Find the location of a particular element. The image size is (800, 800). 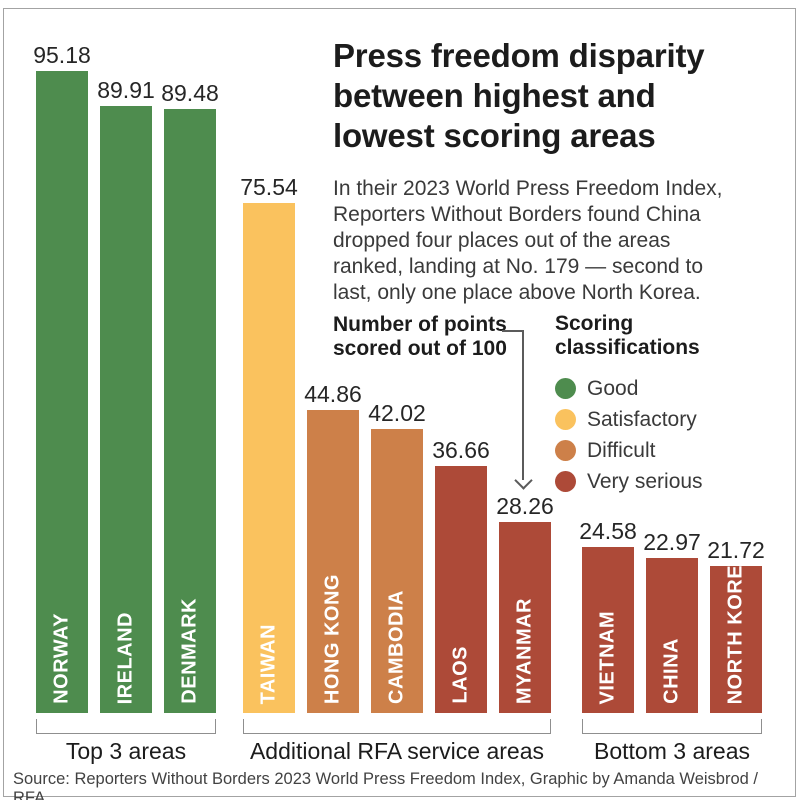

bar-label-denmark: DENMARK is located at coordinates (189, 651).